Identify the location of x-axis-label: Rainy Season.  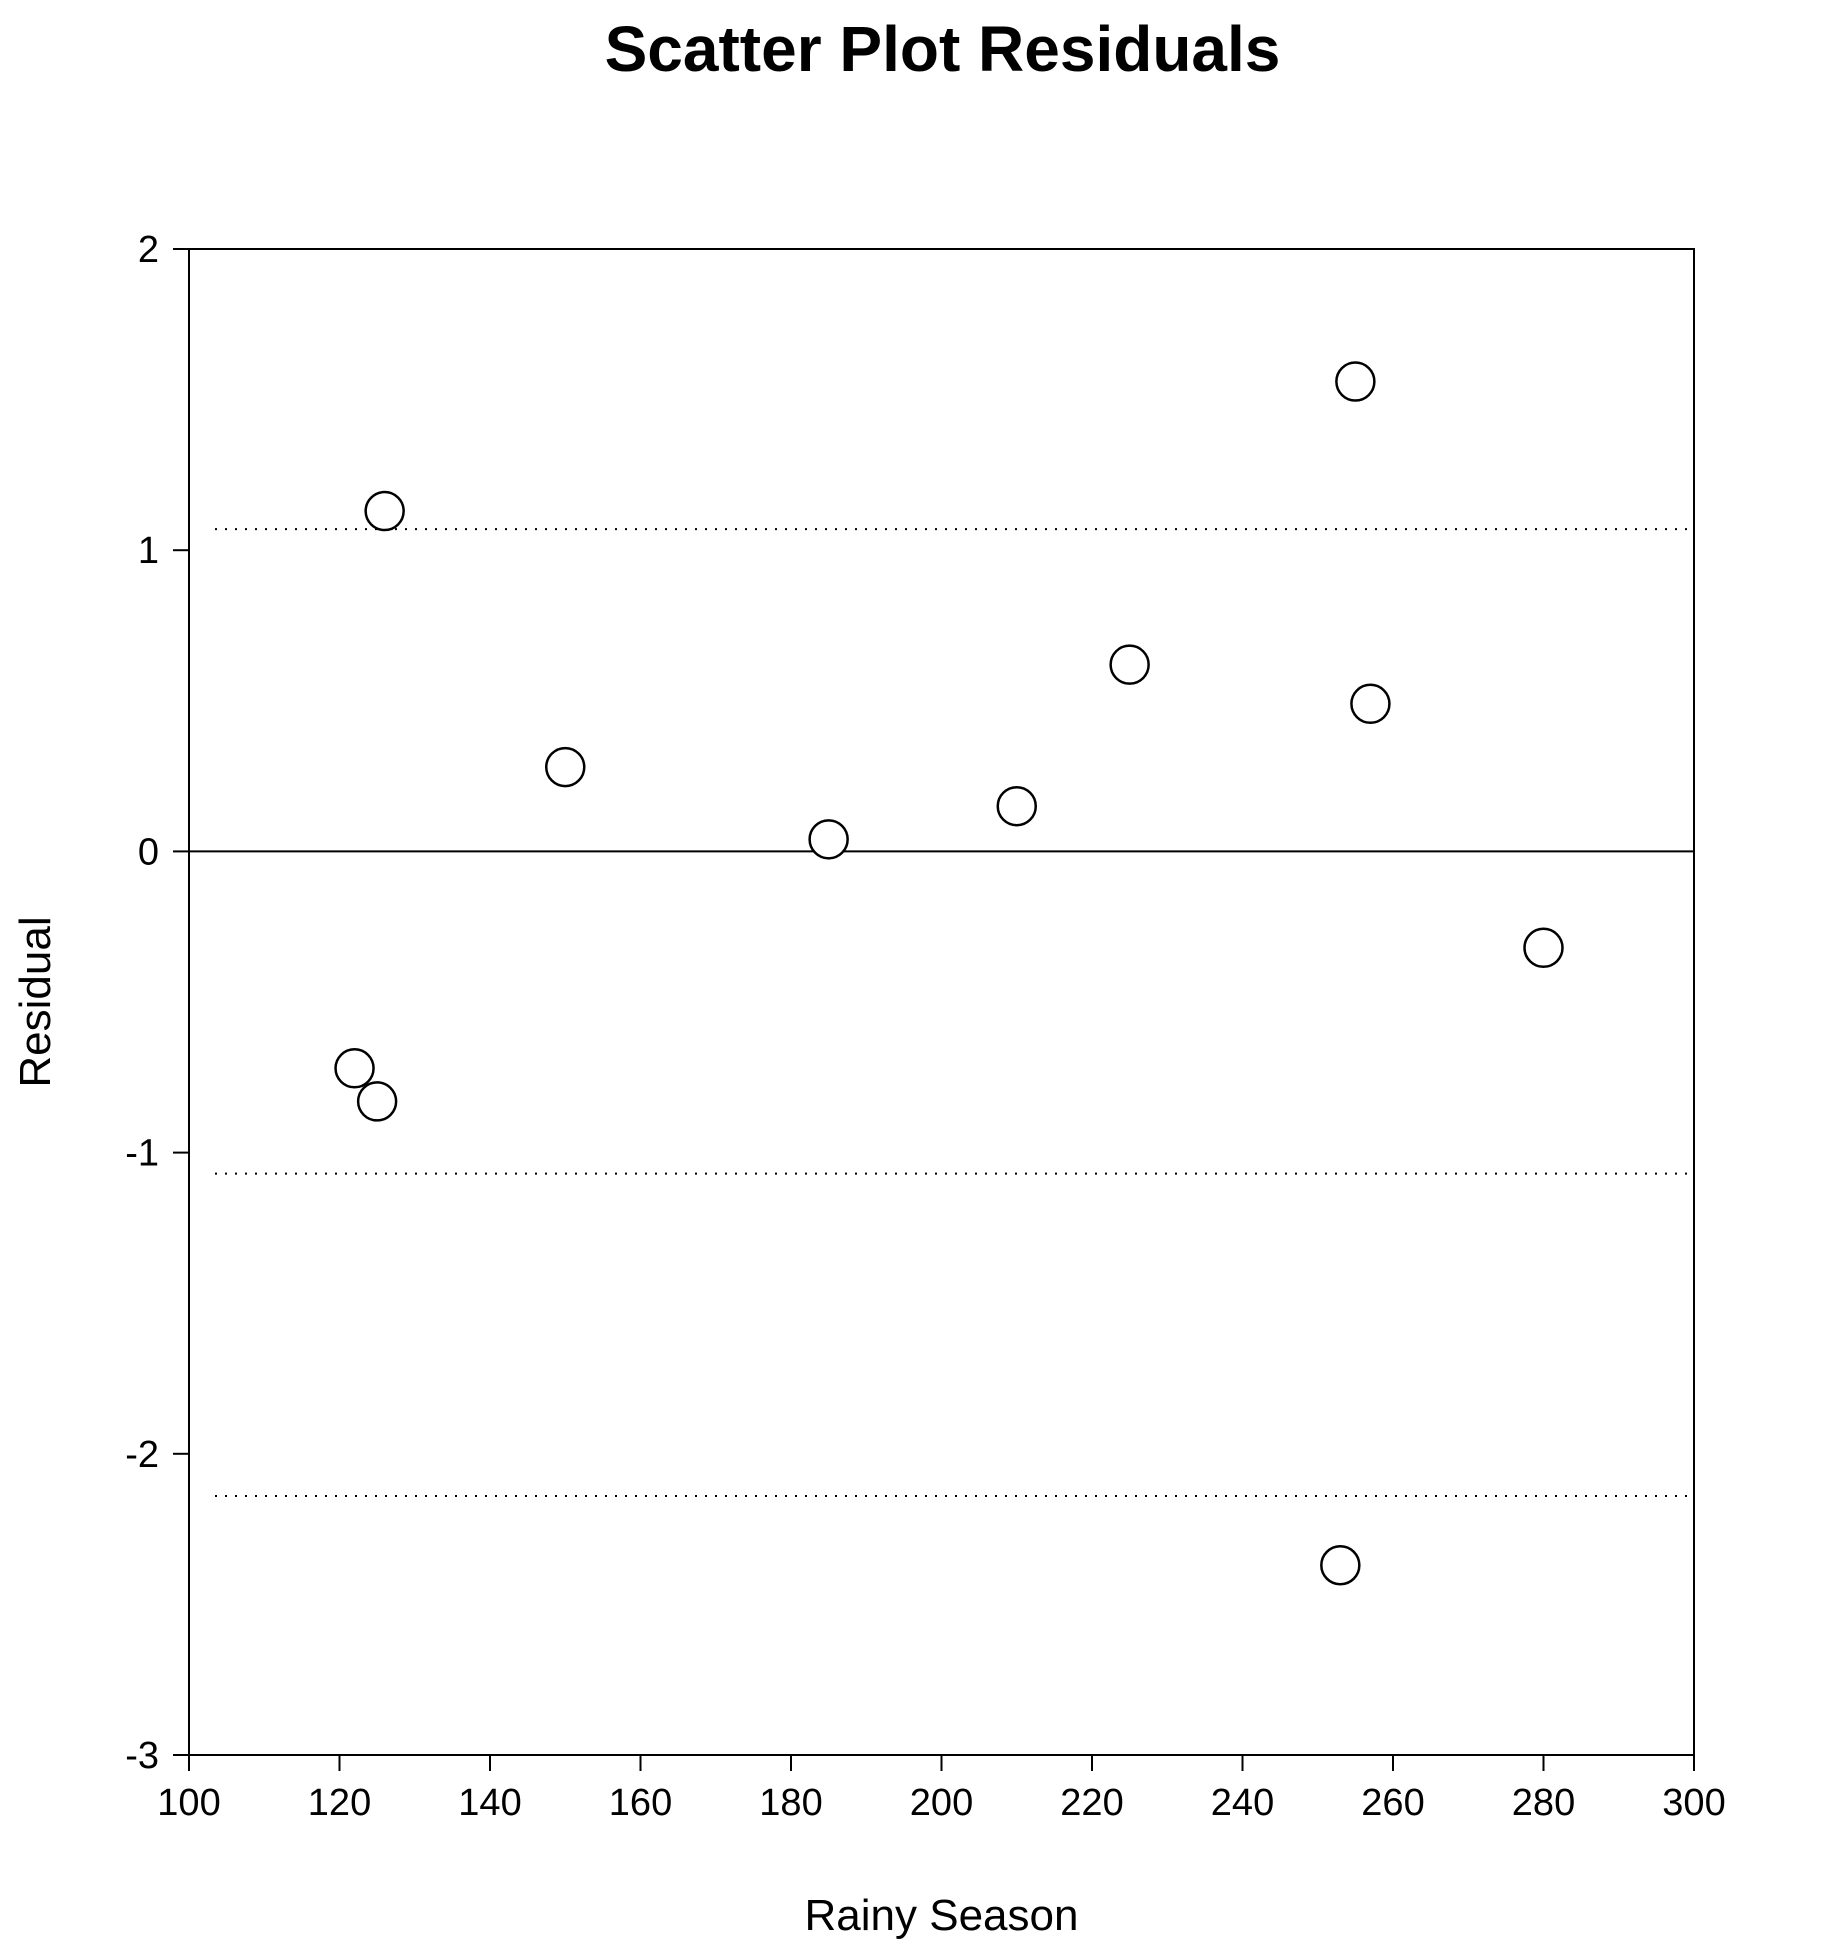
(942, 1915).